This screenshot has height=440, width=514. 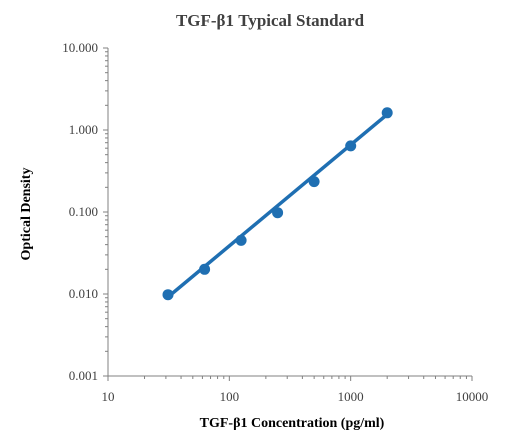 I want to click on y-tick-label: 0.100, so click(x=83, y=211).